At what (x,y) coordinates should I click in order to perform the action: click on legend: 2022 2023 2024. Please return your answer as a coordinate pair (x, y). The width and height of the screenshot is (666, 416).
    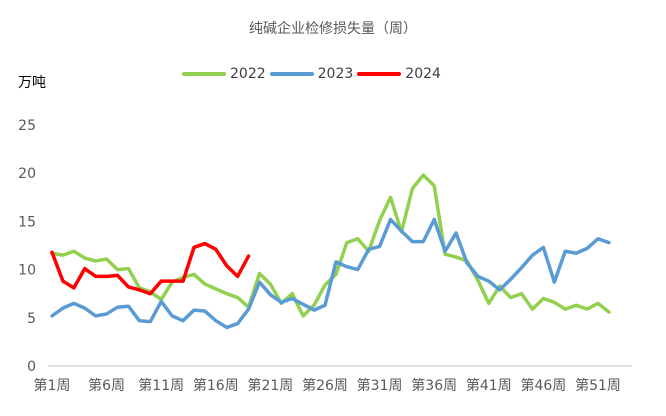
    Looking at the image, I should click on (313, 74).